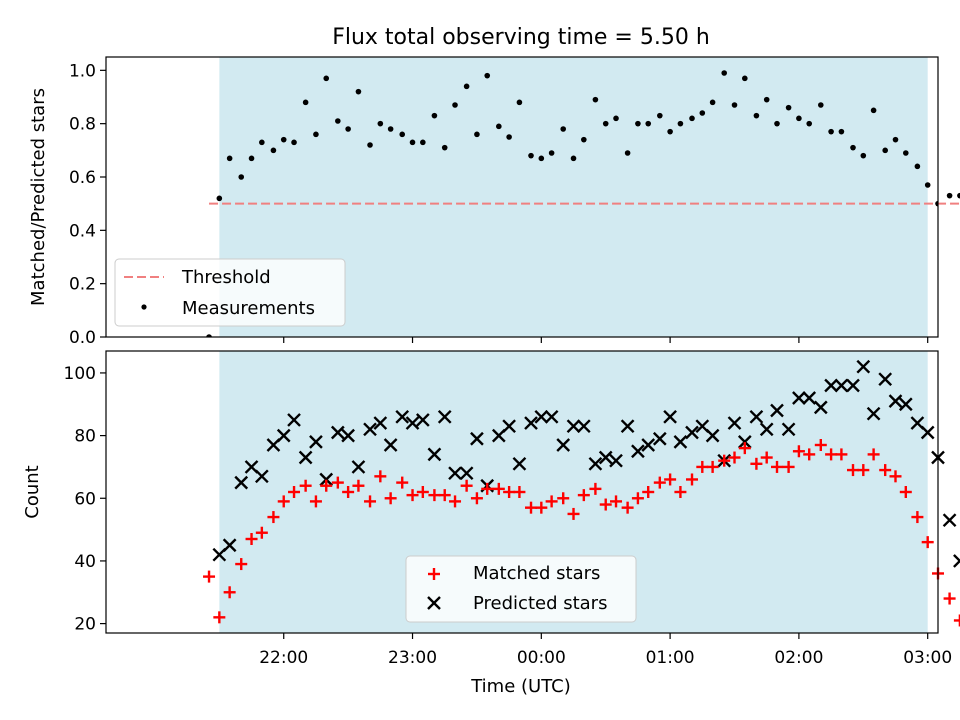 The image size is (960, 720). I want to click on top-y-tick-label: 1.0, so click(82, 71).